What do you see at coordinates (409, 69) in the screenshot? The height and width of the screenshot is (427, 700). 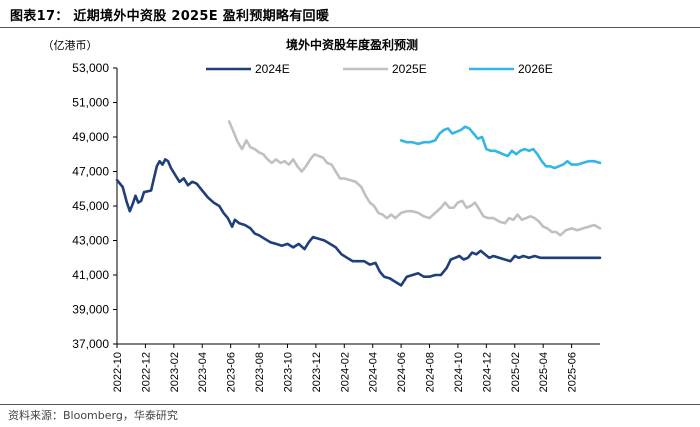 I see `legend-label-2025E: 2025E` at bounding box center [409, 69].